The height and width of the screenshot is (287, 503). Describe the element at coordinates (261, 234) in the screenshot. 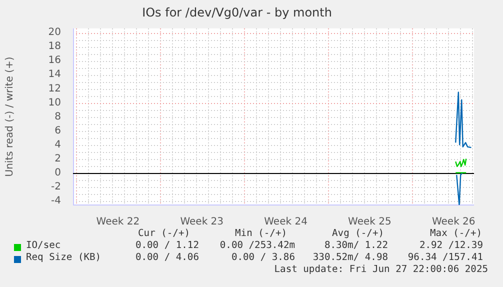

I see `text: Min (-/+)` at that location.